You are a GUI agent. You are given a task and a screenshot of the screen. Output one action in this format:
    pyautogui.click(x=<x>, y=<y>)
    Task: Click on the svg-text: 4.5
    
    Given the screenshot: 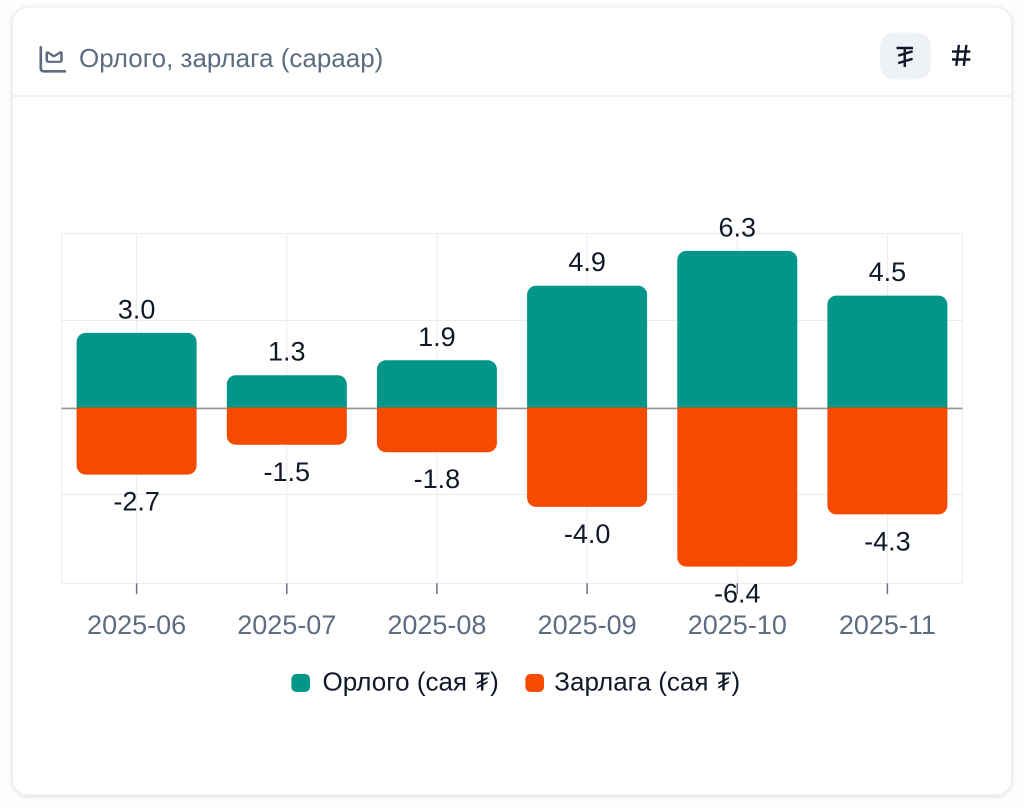 What is the action you would take?
    pyautogui.click(x=888, y=272)
    